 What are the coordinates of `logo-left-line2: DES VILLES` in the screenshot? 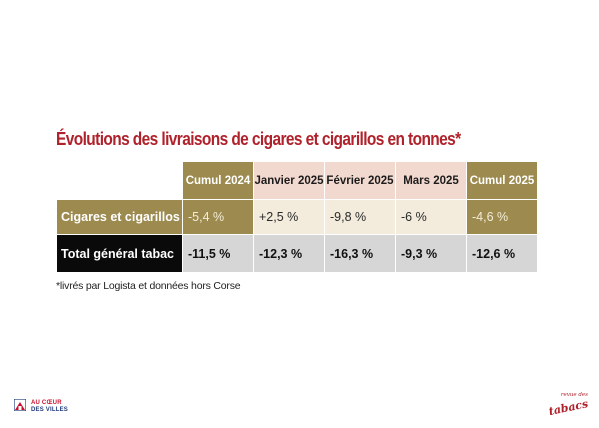 It's located at (50, 410).